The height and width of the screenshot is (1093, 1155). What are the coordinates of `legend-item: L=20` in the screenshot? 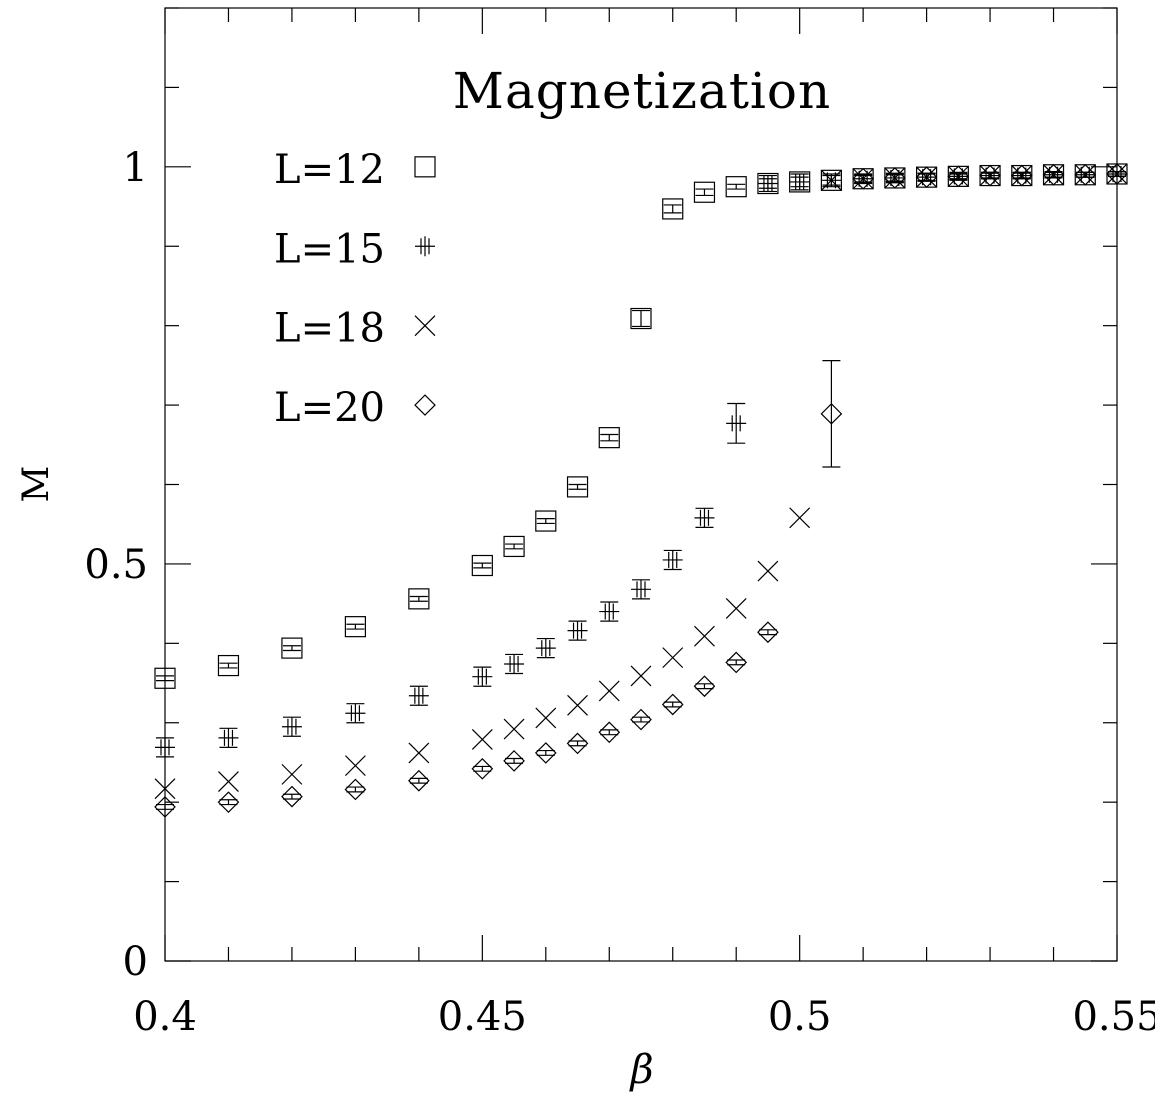 It's located at (355, 408).